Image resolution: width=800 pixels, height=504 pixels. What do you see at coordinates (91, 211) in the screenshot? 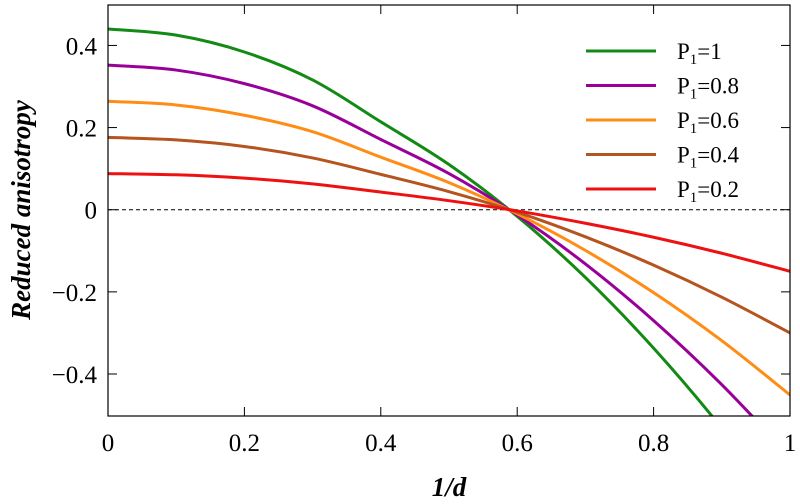
I see `y-tick-label: 0` at bounding box center [91, 211].